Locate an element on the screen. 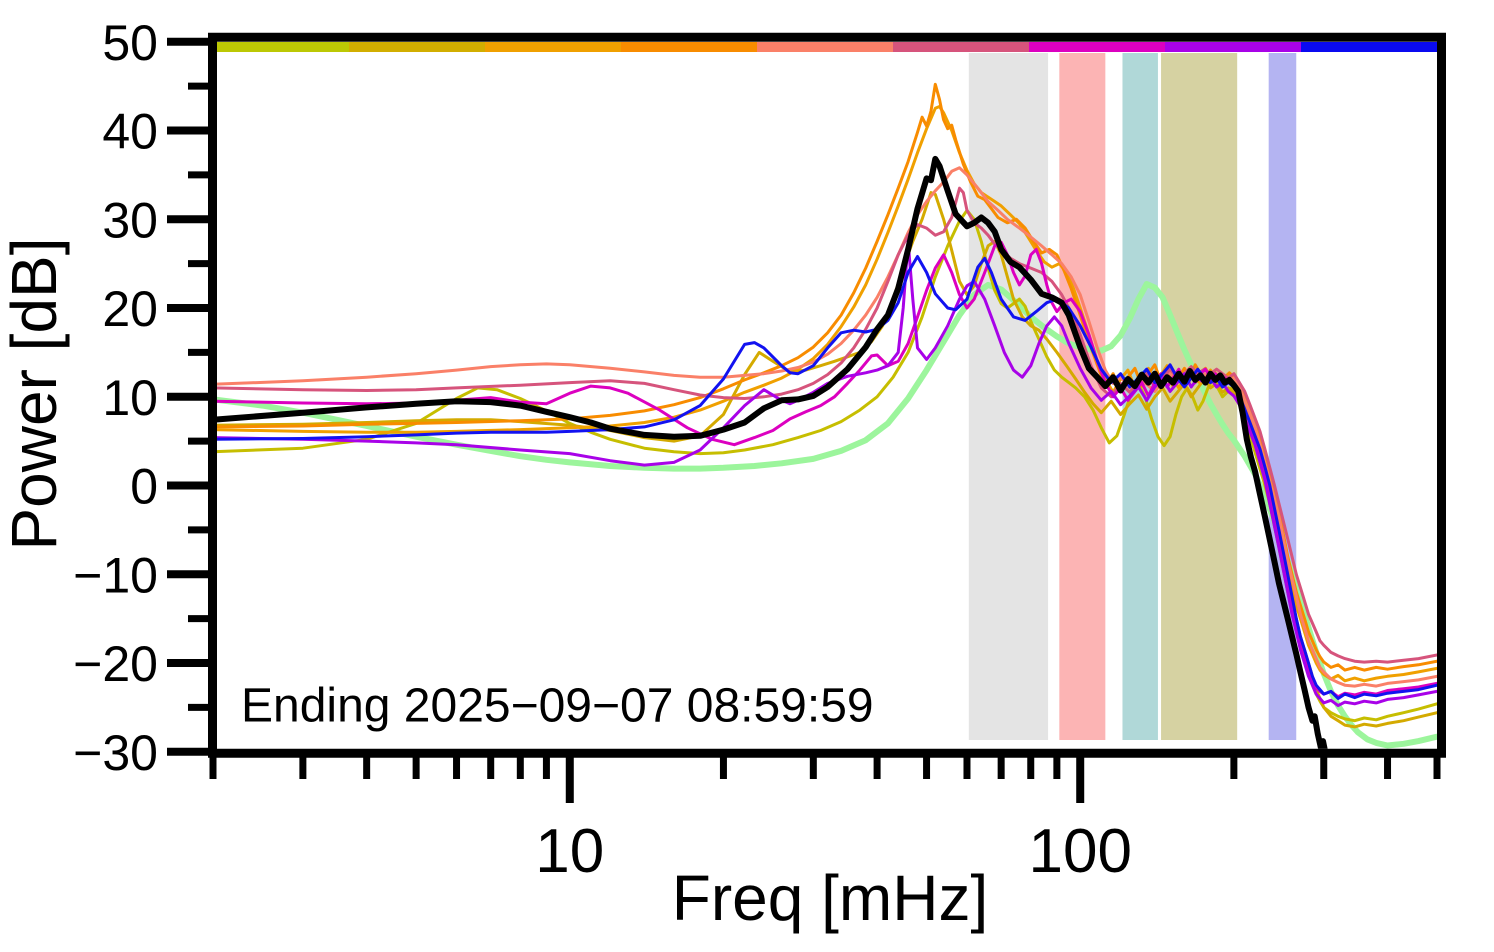  x-tick-label: 10 is located at coordinates (569, 851).